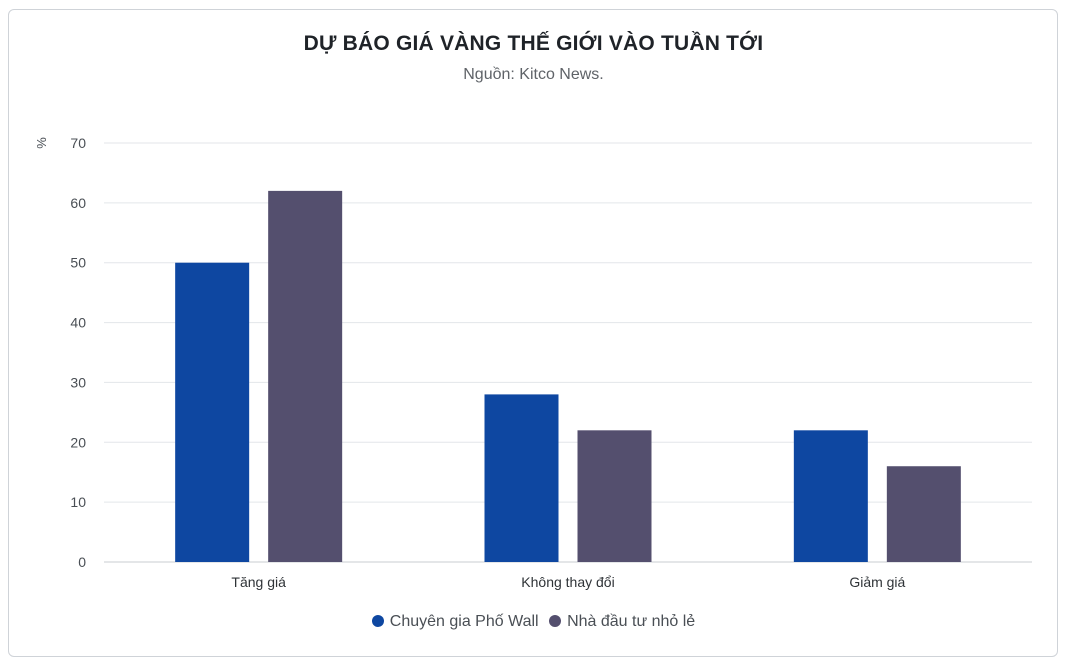 This screenshot has height=666, width=1067. What do you see at coordinates (258, 582) in the screenshot?
I see `x-tick-label: Tăng giá` at bounding box center [258, 582].